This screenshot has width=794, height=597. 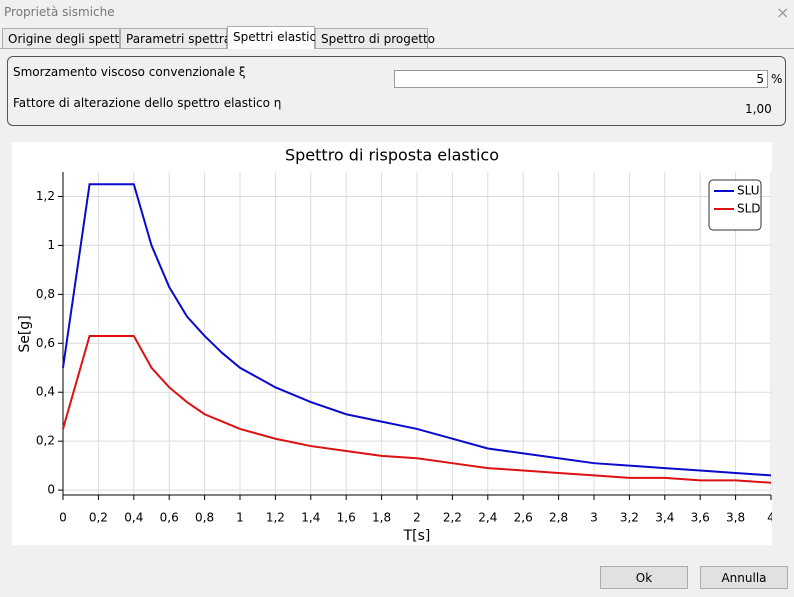 What do you see at coordinates (240, 518) in the screenshot?
I see `x-tick-label: 1` at bounding box center [240, 518].